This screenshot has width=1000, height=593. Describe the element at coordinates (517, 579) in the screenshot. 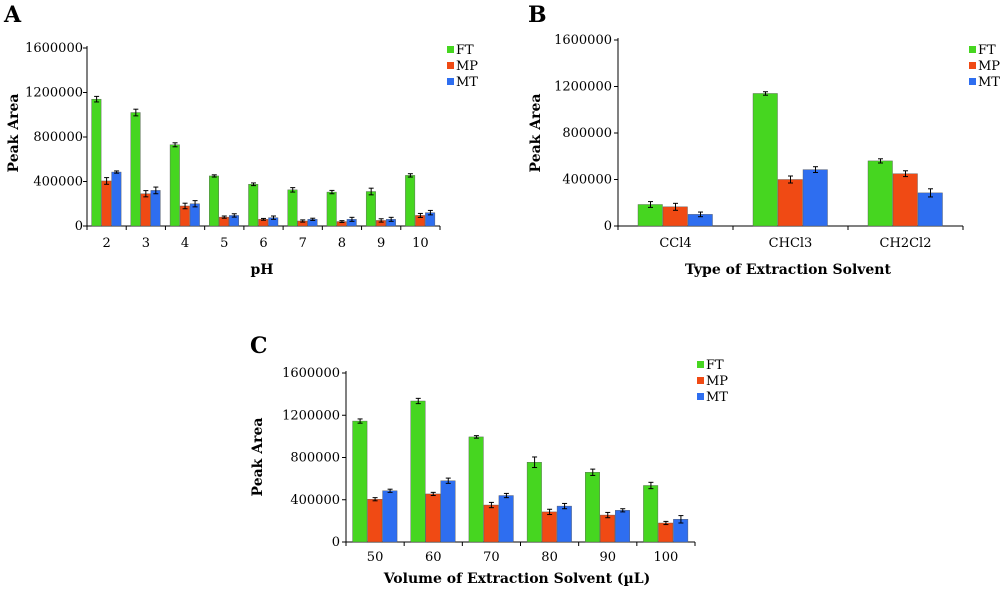

I see `x-axis-title-c: Volume of Extraction Solvent (µL)` at that location.